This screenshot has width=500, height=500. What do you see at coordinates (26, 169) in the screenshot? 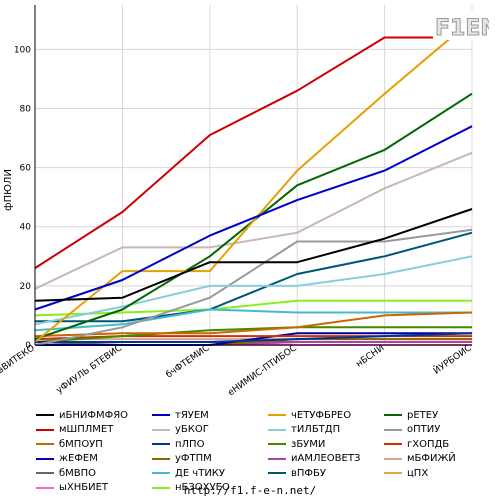
I see `y-tick-label: 60` at bounding box center [26, 169].